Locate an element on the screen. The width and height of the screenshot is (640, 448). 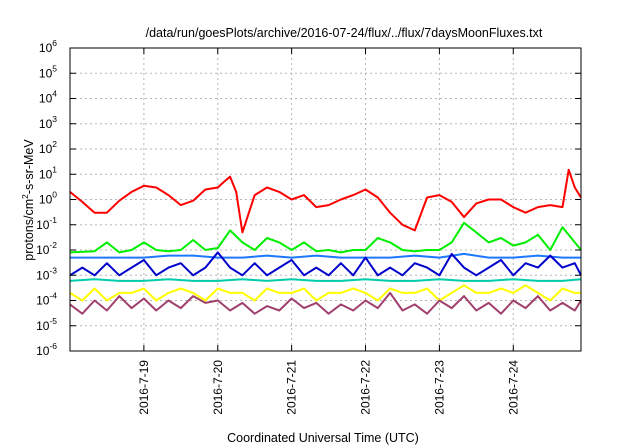
x-tick-label: 2016-7-23 is located at coordinates (439, 387).